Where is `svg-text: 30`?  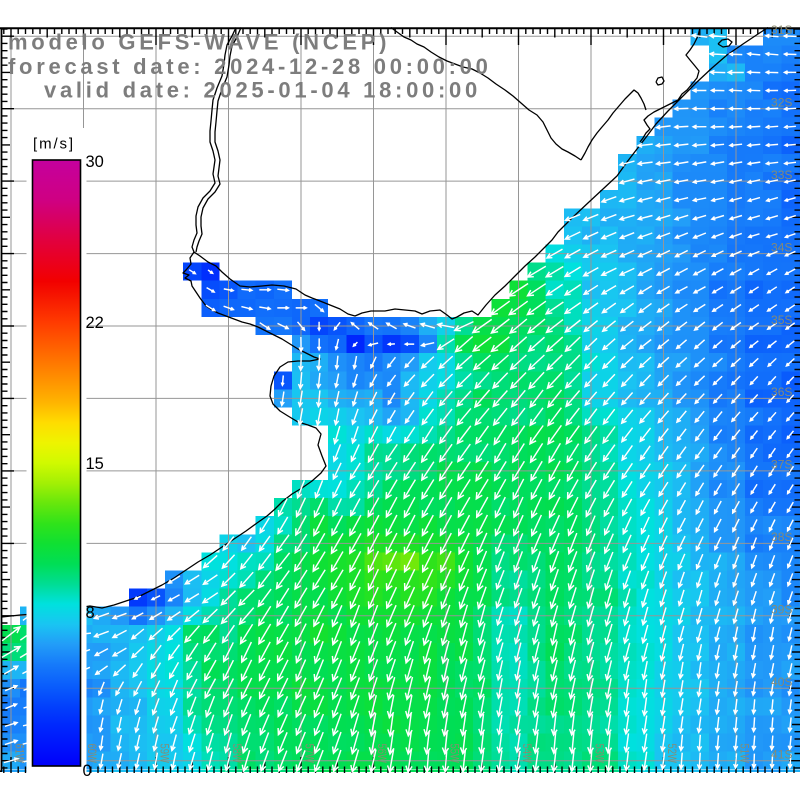
svg-text: 30 is located at coordinates (95, 162).